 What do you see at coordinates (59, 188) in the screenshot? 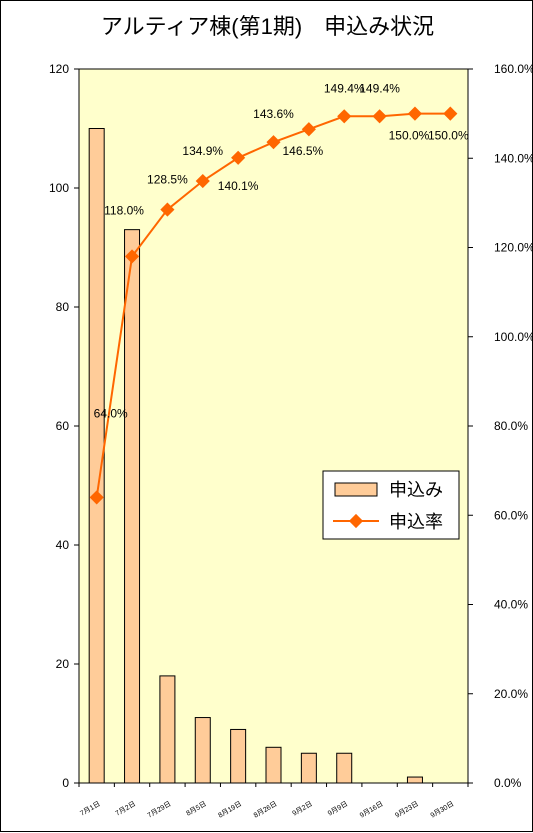
I see `y-left-tick-label: 100` at bounding box center [59, 188].